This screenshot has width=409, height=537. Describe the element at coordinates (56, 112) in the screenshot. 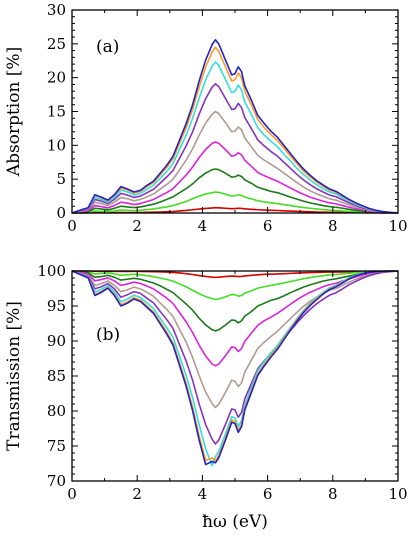

I see `y-tick-label: 15` at that location.